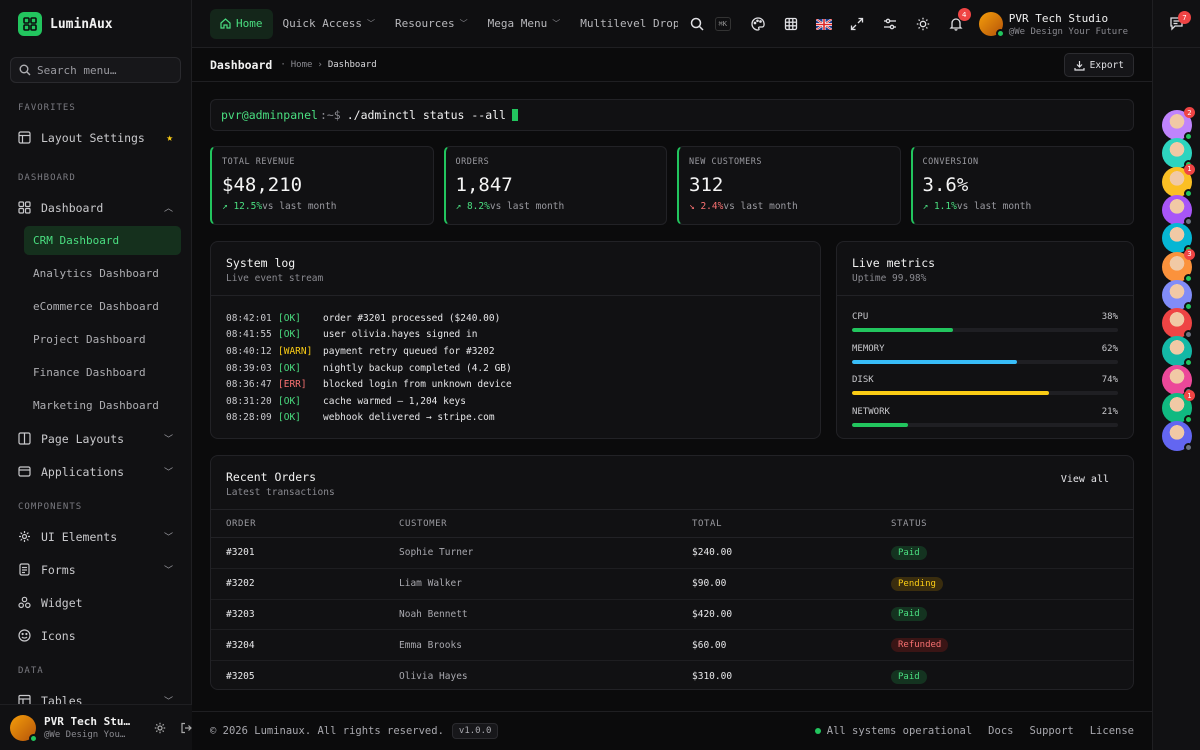 This screenshot has width=1200, height=750. What do you see at coordinates (672, 584) in the screenshot?
I see `table-row: #3202 Liam Walker $90.00 Pending` at bounding box center [672, 584].